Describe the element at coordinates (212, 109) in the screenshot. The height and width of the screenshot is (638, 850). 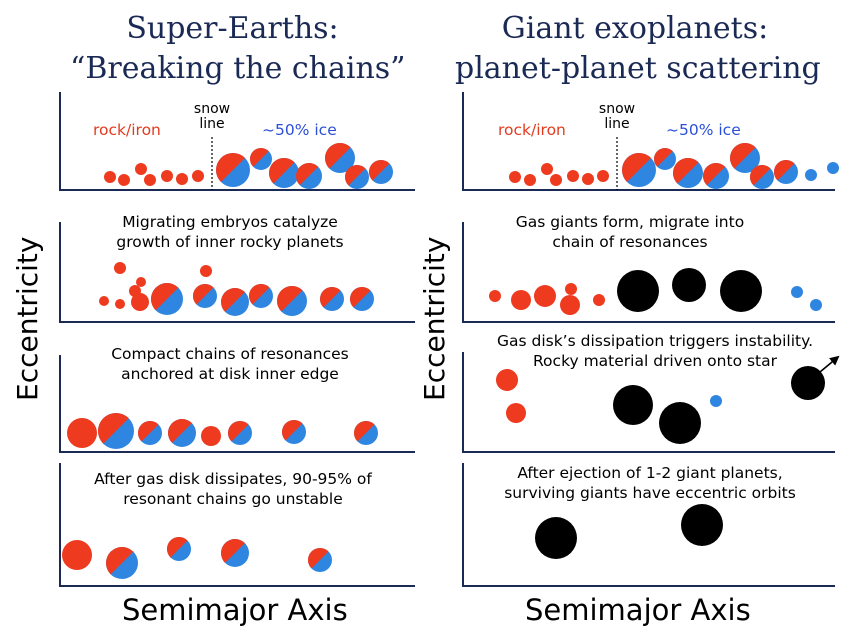
I see `left-snow-line-label-line1: snow` at that location.